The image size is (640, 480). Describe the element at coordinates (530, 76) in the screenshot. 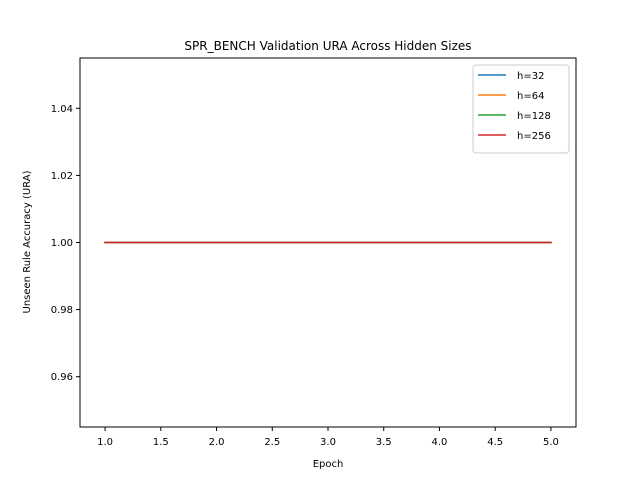

I see `legend-label: h=32` at that location.